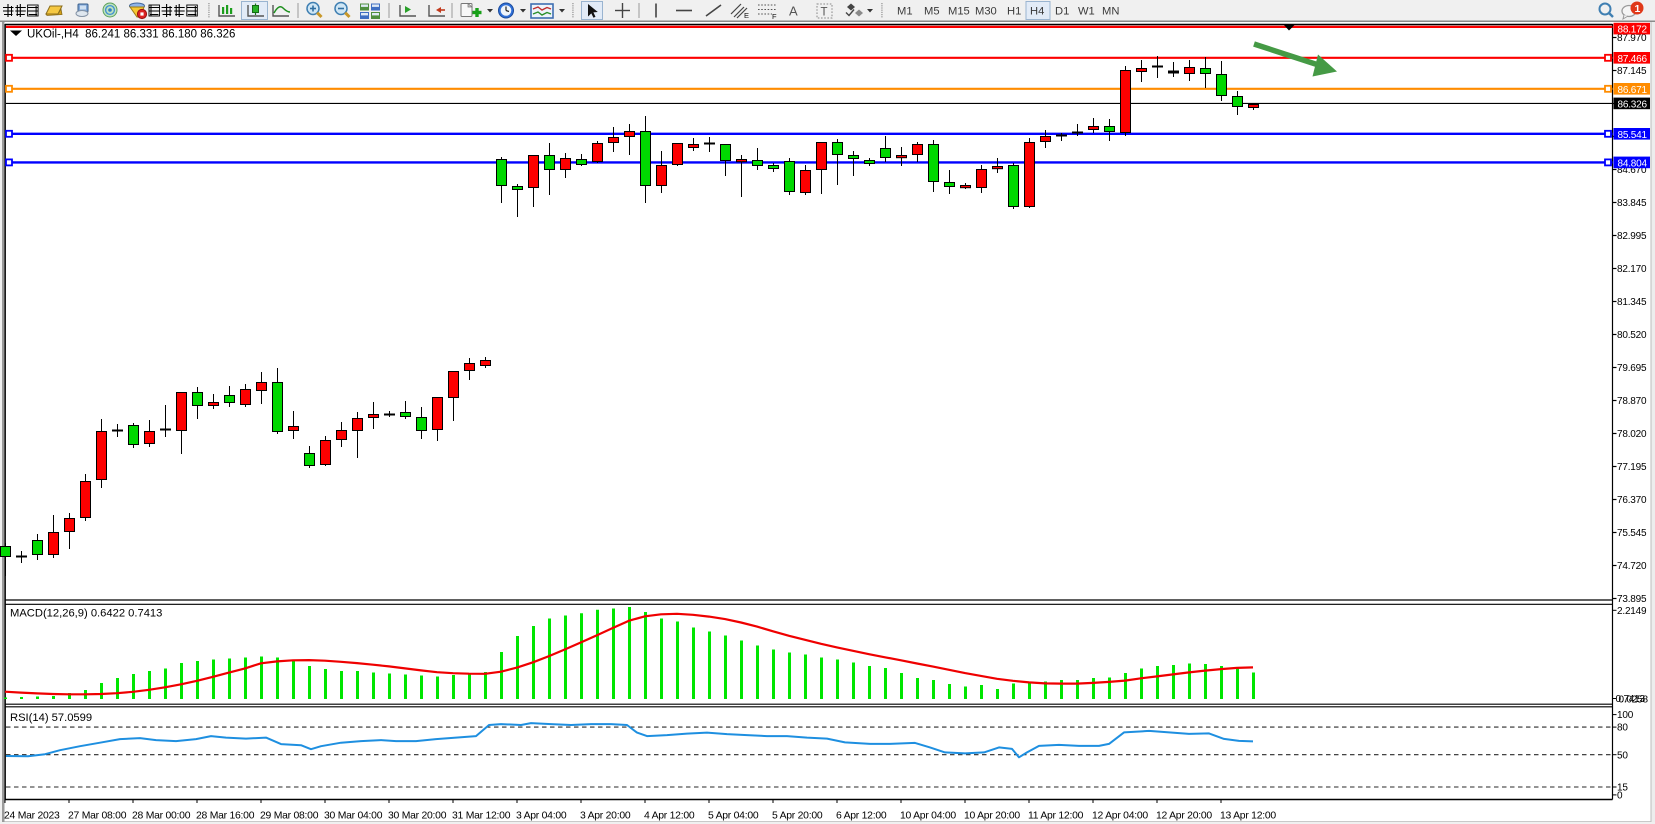 The height and width of the screenshot is (824, 1655). Describe the element at coordinates (1632, 533) in the screenshot. I see `svg-text: 75.545` at that location.